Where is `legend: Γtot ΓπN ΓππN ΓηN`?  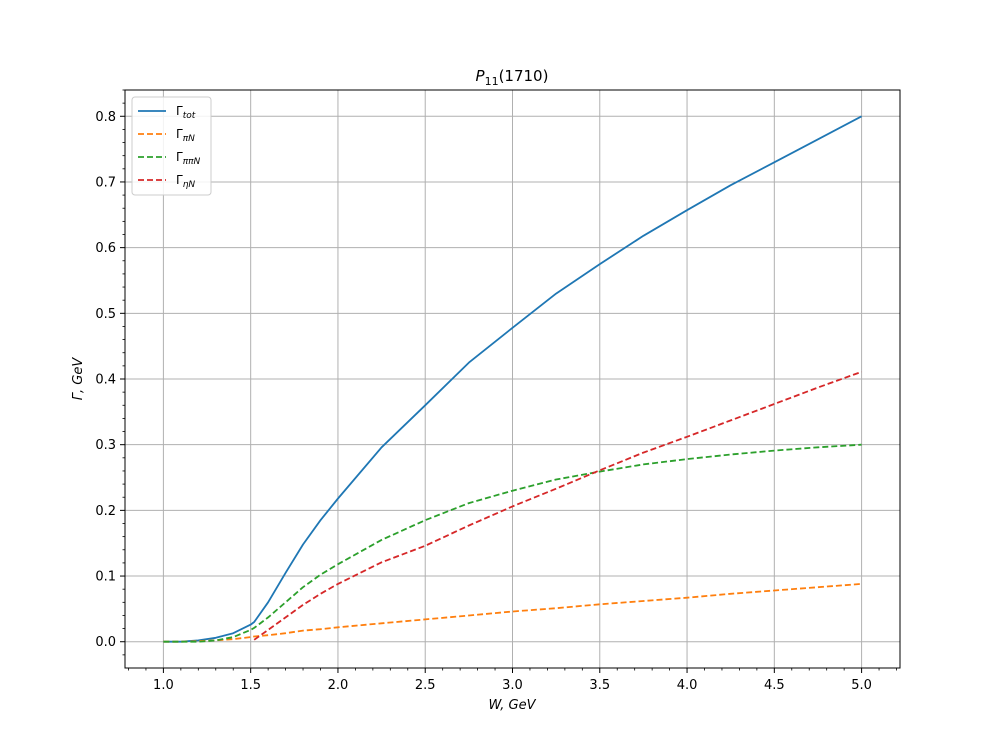
legend: Γtot ΓπN ΓππN ΓηN is located at coordinates (171, 146).